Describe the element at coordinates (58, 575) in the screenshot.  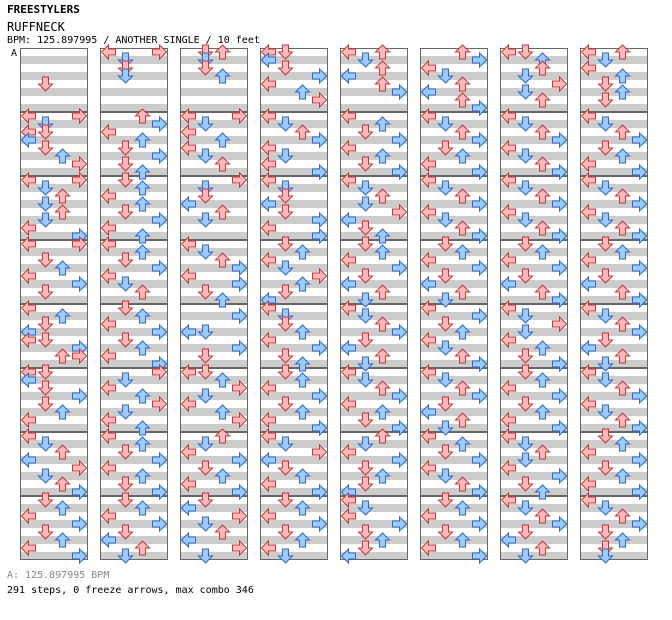
I see `bpm-summary: A: 125.897995 BPM` at that location.